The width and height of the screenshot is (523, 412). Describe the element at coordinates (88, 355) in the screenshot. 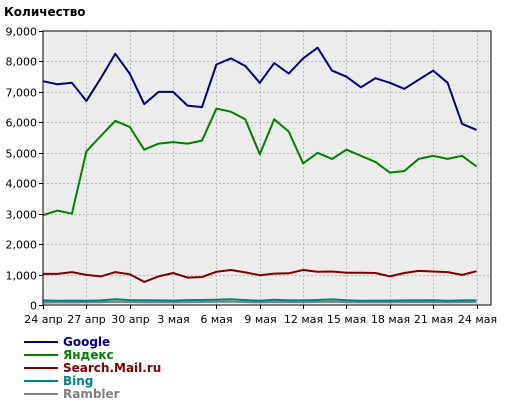

I see `legend-label: Яндекс` at that location.